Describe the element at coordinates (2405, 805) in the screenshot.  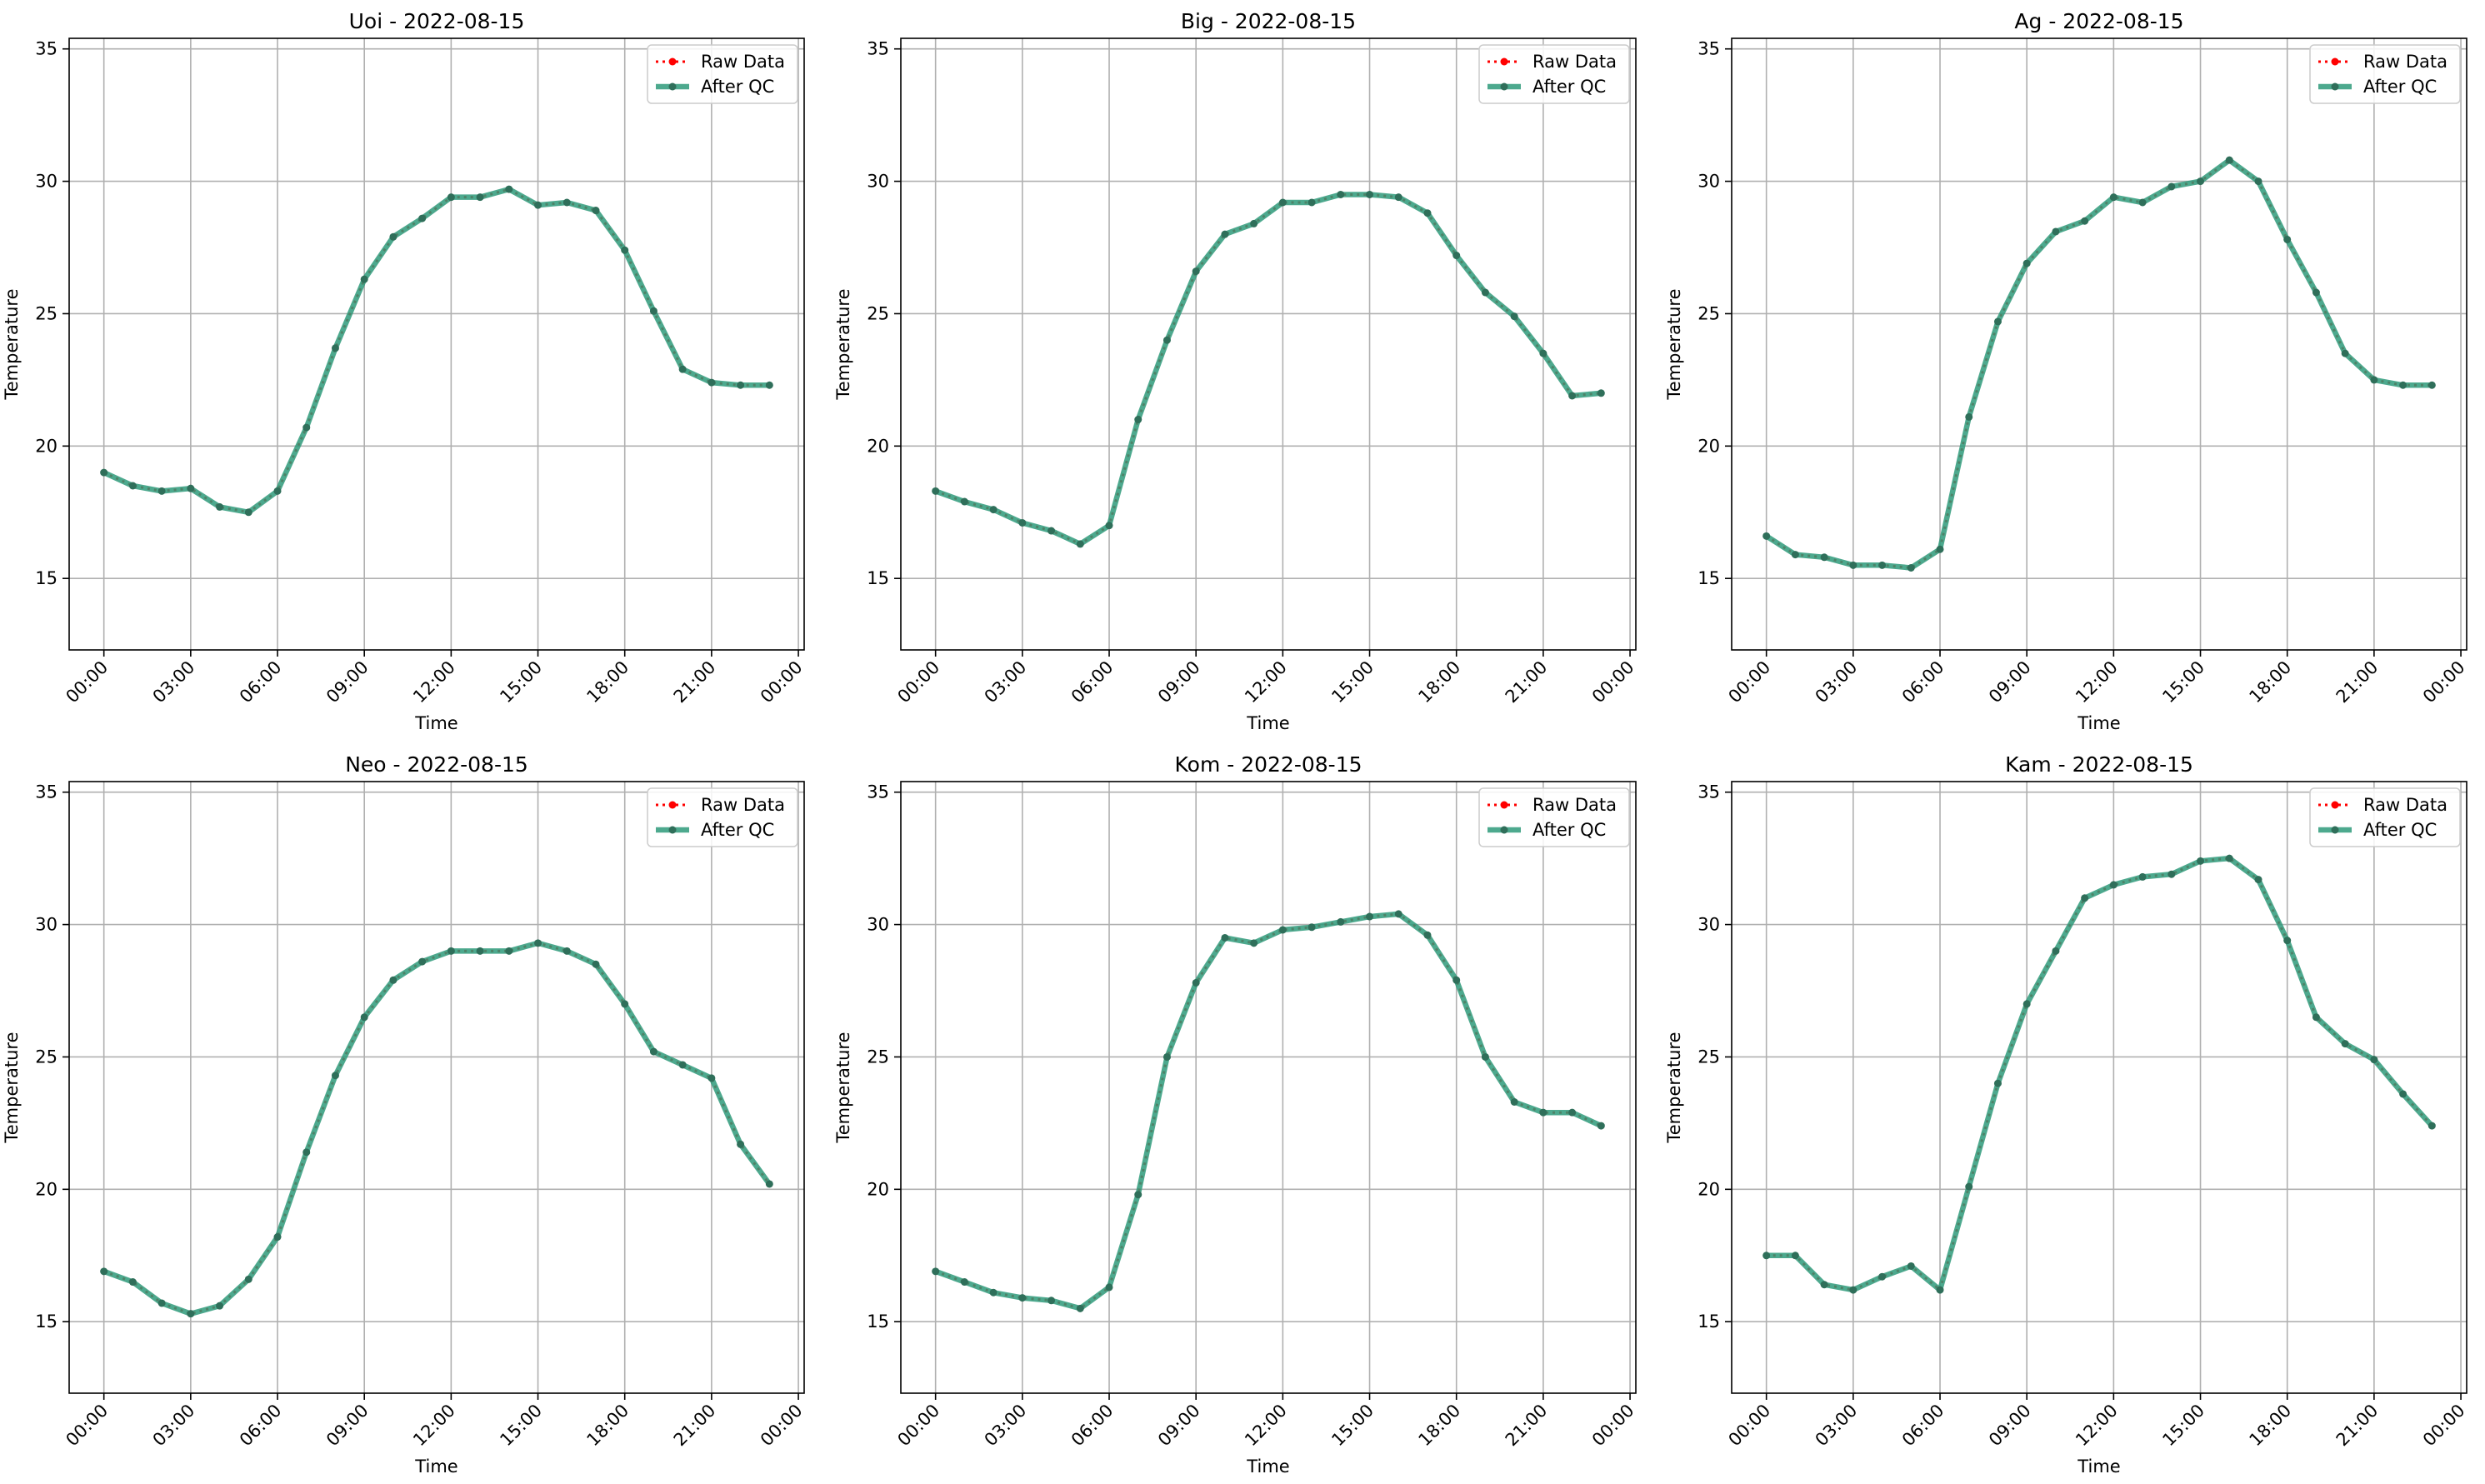
I see `legend-label-raw-data: Raw Data` at that location.